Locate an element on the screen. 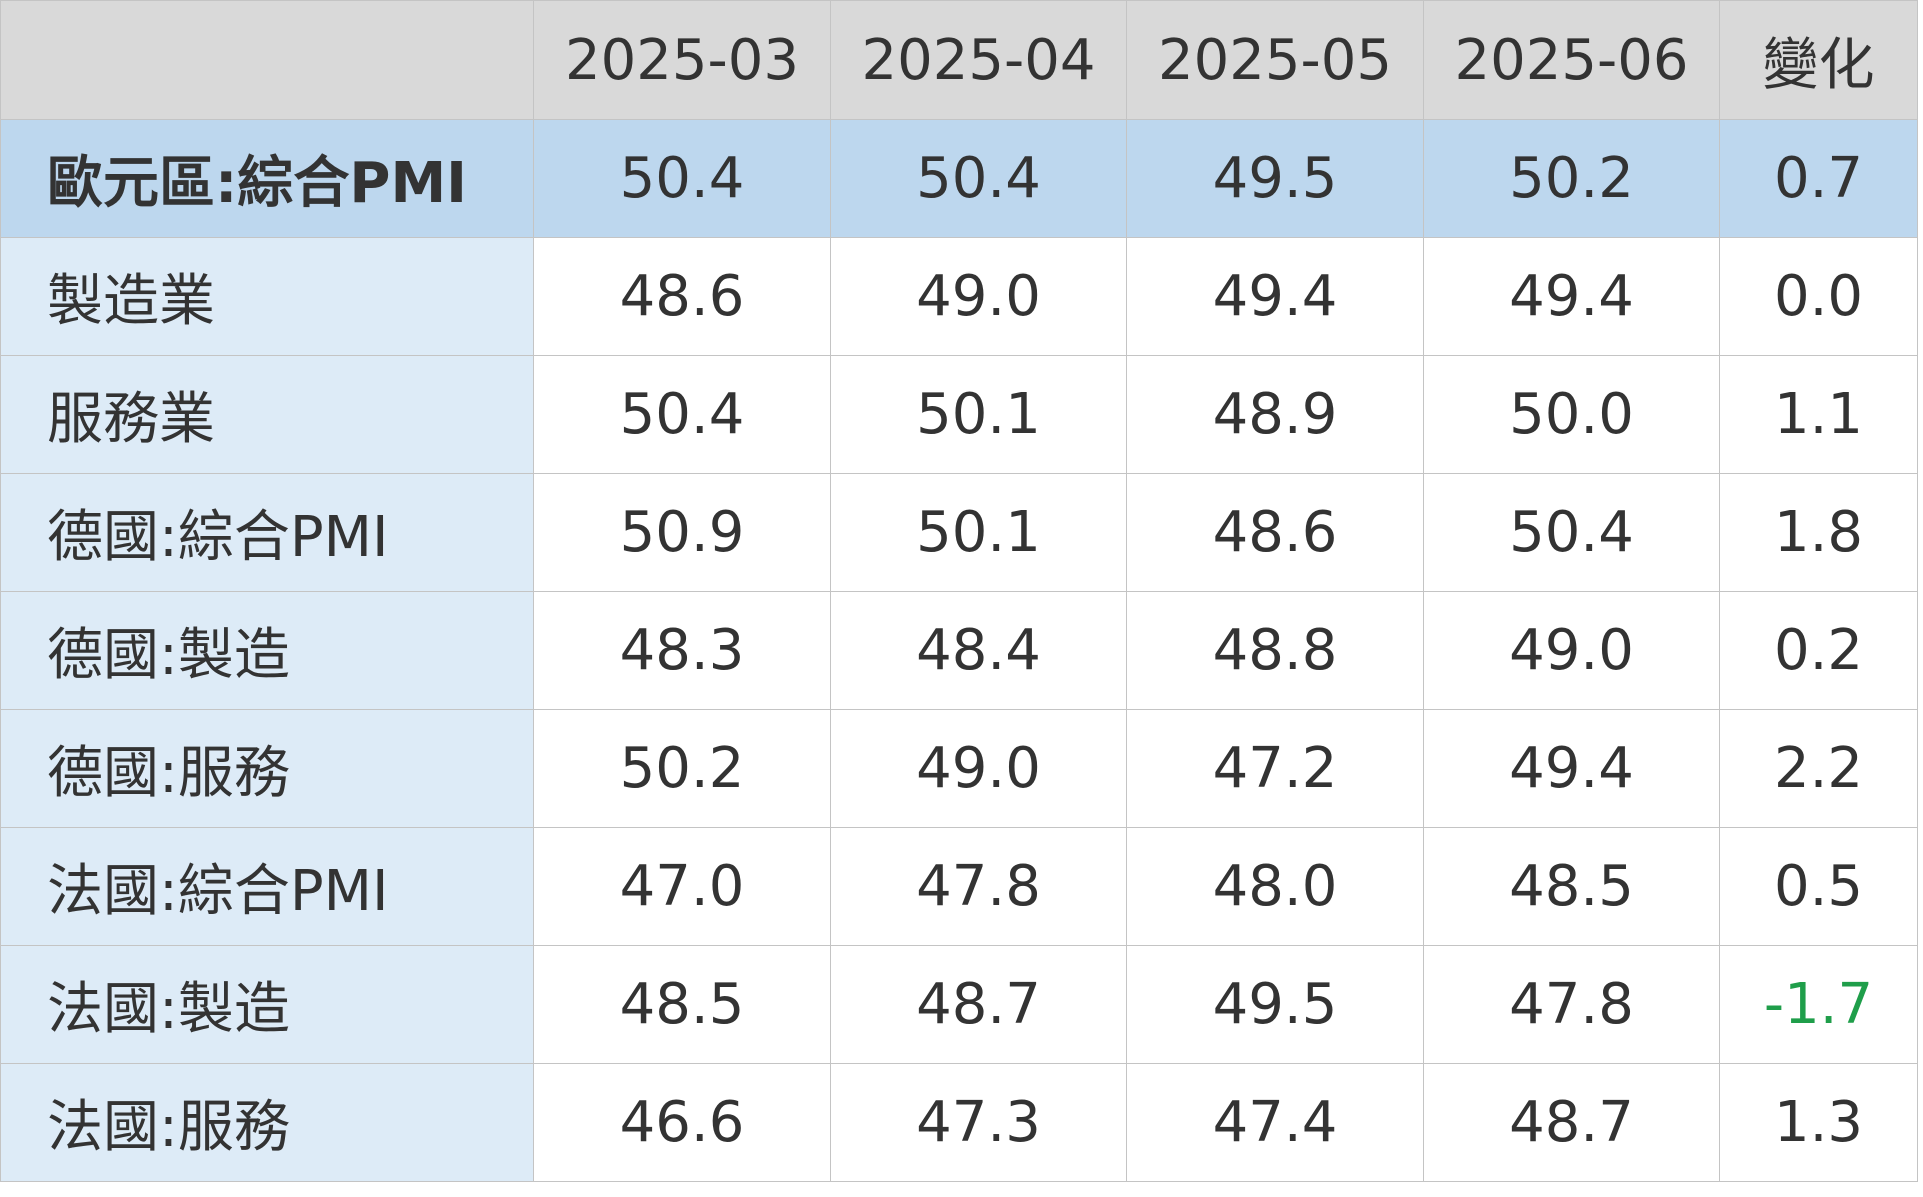 The height and width of the screenshot is (1197, 1923). row-label: 德國:綜合PMI is located at coordinates (267, 532).